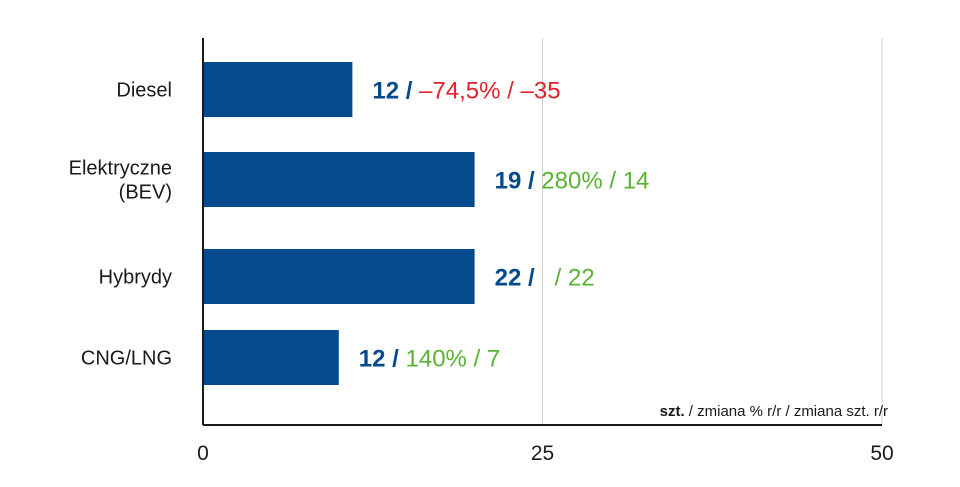 The image size is (960, 487). Describe the element at coordinates (881, 453) in the screenshot. I see `x-tick-label: 50` at that location.